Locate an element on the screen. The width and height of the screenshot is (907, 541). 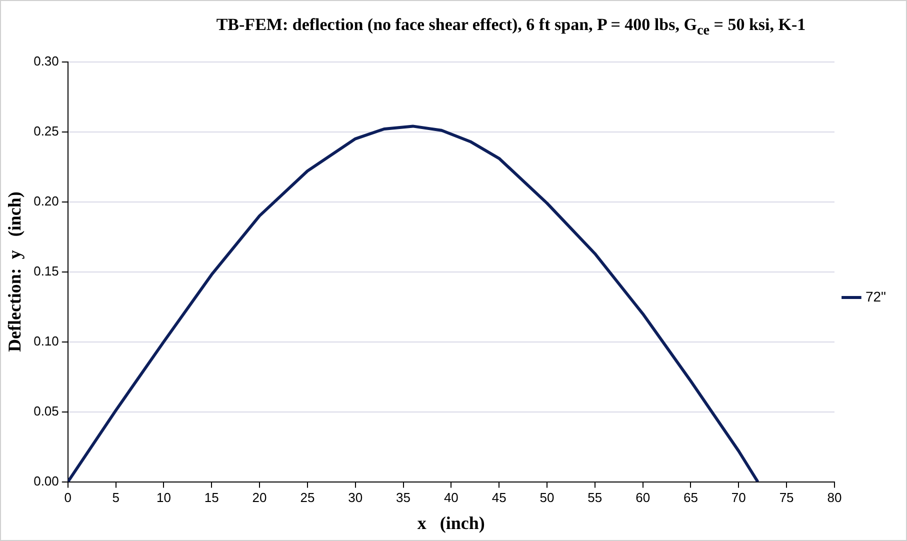
x-tick-label: 80 is located at coordinates (834, 498).